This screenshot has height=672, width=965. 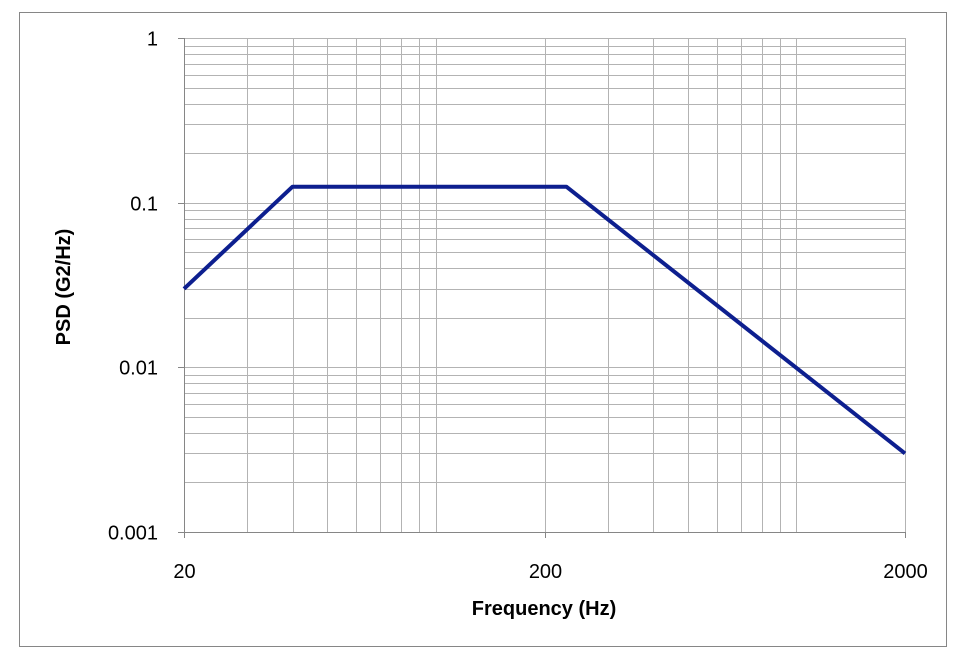 What do you see at coordinates (184, 572) in the screenshot?
I see `x-tick-label: 20` at bounding box center [184, 572].